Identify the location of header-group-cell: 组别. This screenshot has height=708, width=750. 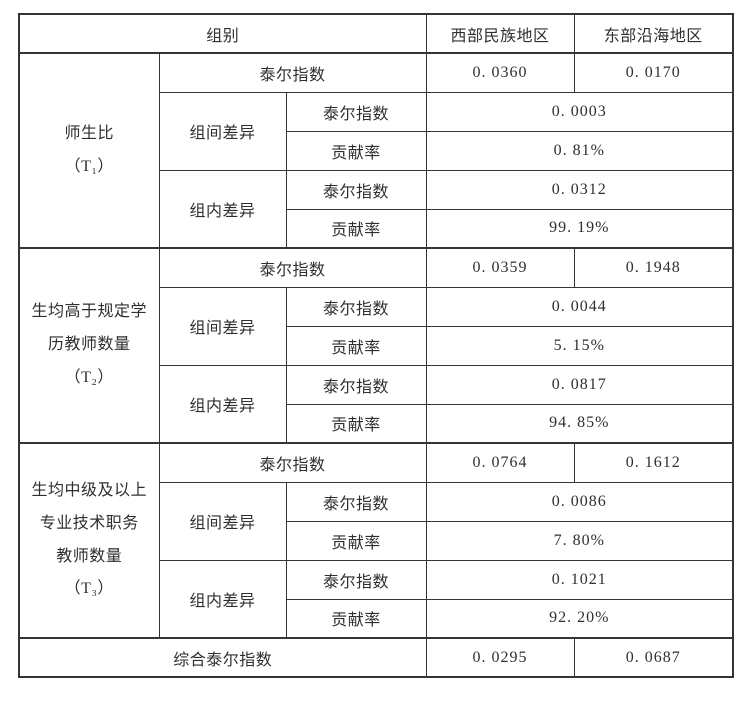
(222, 33).